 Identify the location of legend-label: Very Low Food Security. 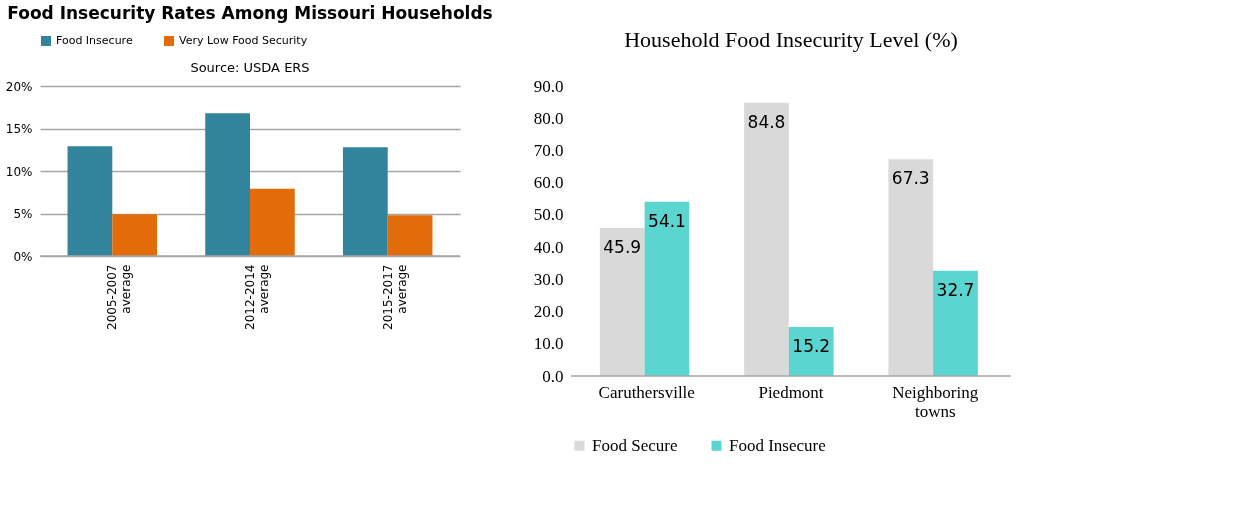
(243, 40).